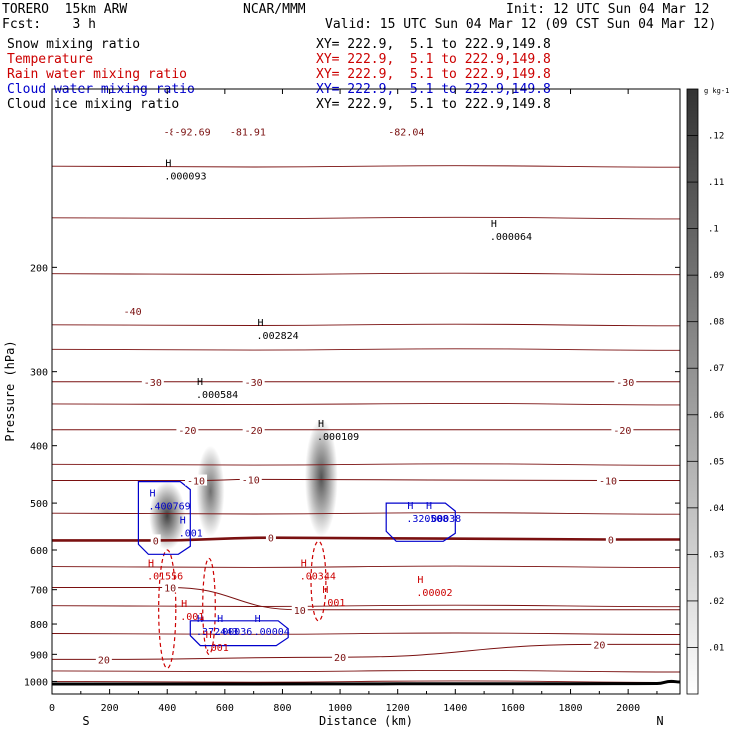 Image resolution: width=740 pixels, height=740 pixels. I want to click on x-tick-label: 600, so click(225, 708).